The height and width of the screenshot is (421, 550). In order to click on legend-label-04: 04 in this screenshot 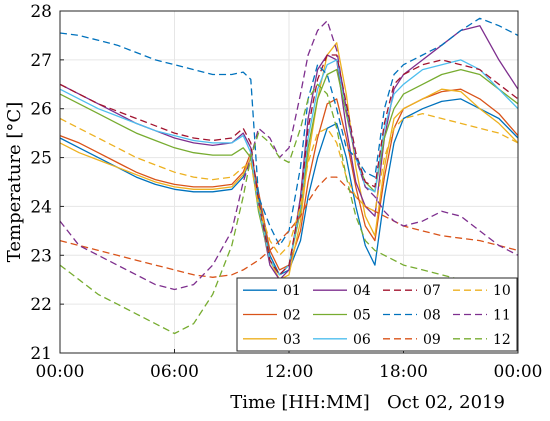, I will do `click(362, 291)`.